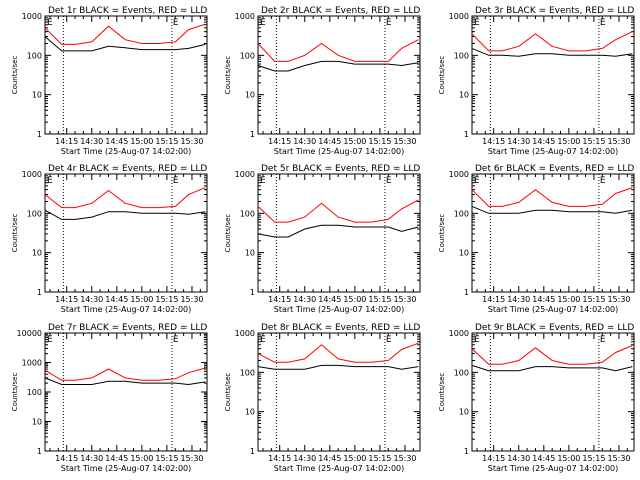 The height and width of the screenshot is (480, 640). What do you see at coordinates (340, 328) in the screenshot?
I see `chart-title: Det 8r BLACK = Events, RED = LLD` at bounding box center [340, 328].